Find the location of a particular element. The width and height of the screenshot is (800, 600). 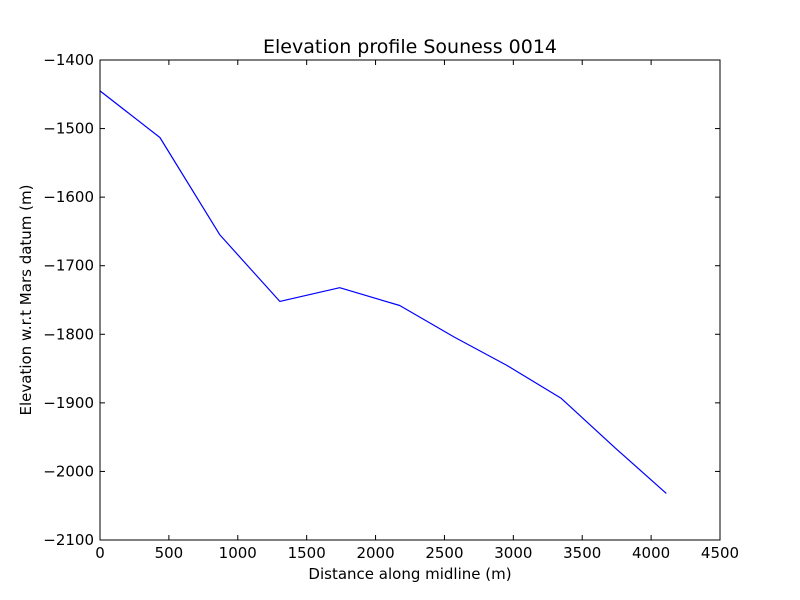

x-tick-label: 1500 is located at coordinates (307, 553).